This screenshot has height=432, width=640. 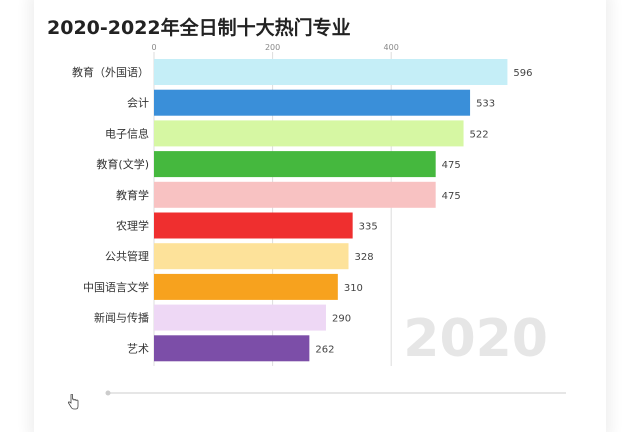 I want to click on category-label: 农理学, so click(x=132, y=226).